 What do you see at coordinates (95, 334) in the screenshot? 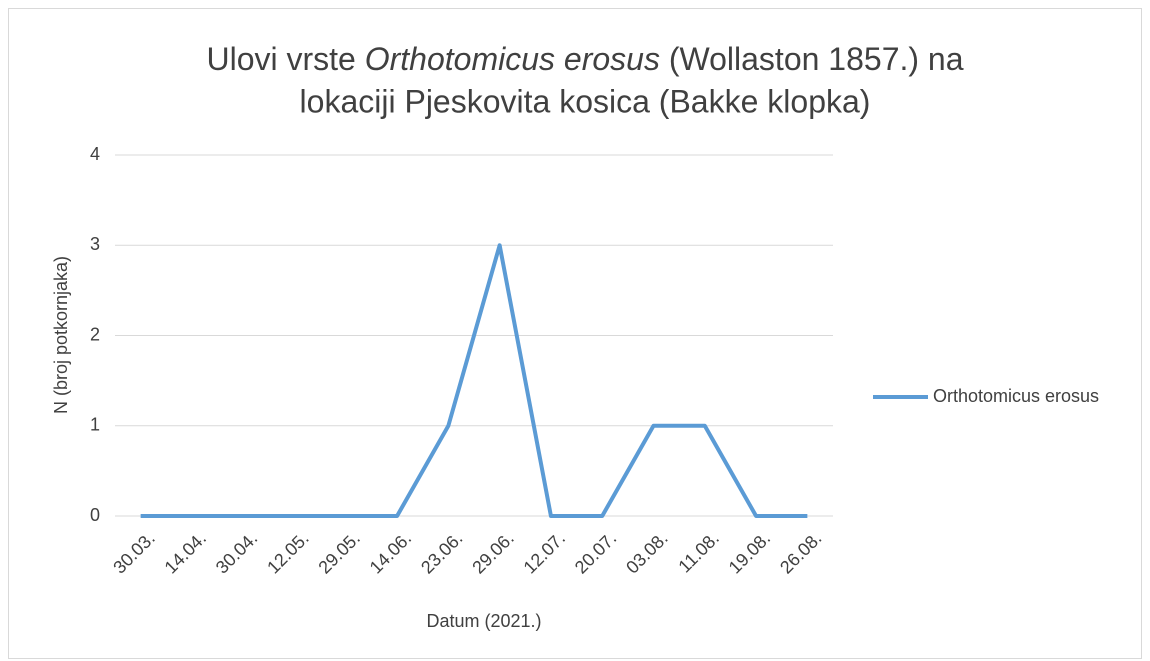
I see `y-tick-label: 2` at bounding box center [95, 334].